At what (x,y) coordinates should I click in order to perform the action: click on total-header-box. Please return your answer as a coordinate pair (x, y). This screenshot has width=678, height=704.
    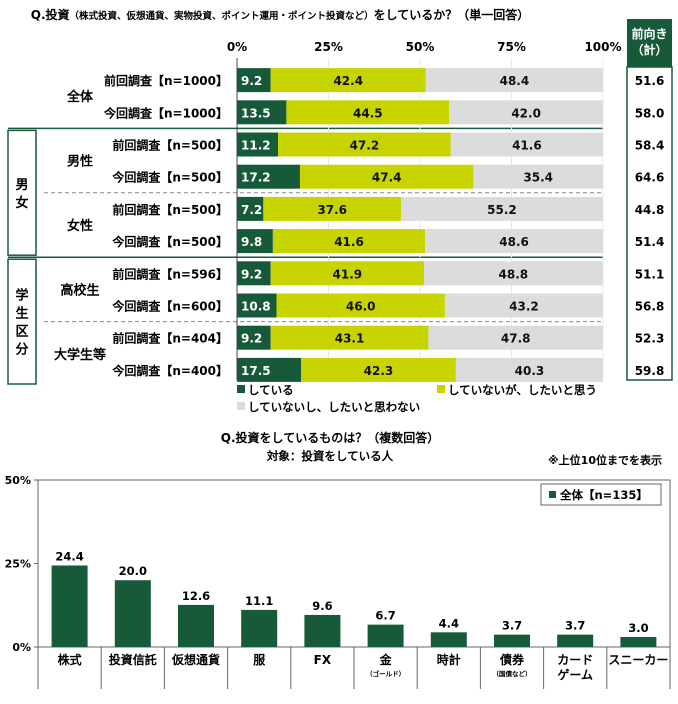
    Looking at the image, I should click on (649, 43).